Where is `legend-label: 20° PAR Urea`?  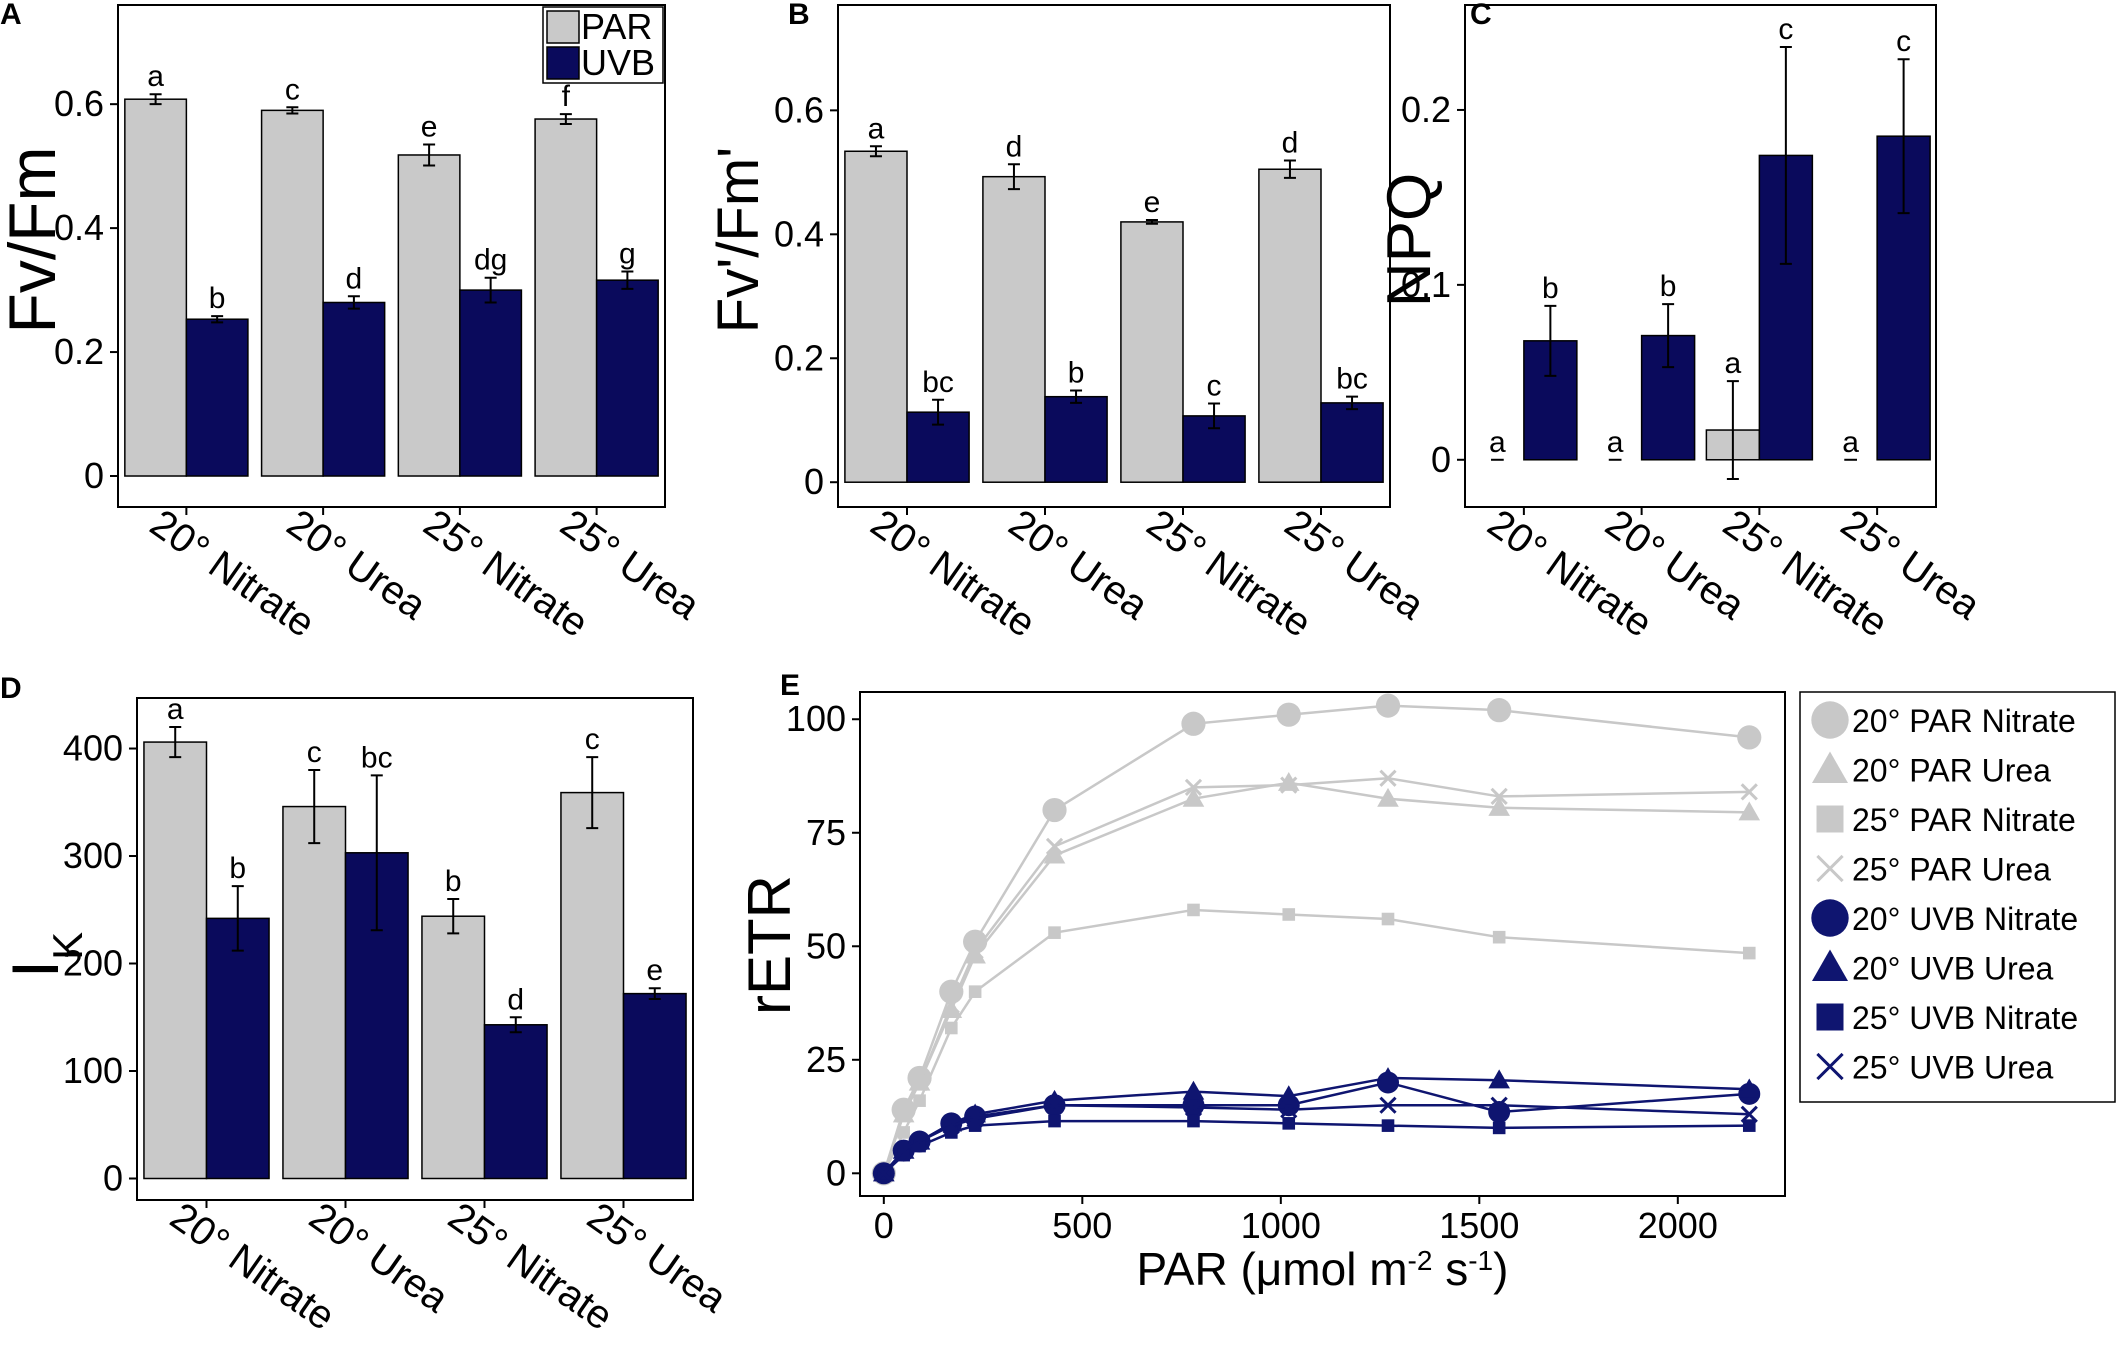
legend-label: 20° PAR Urea is located at coordinates (1951, 771).